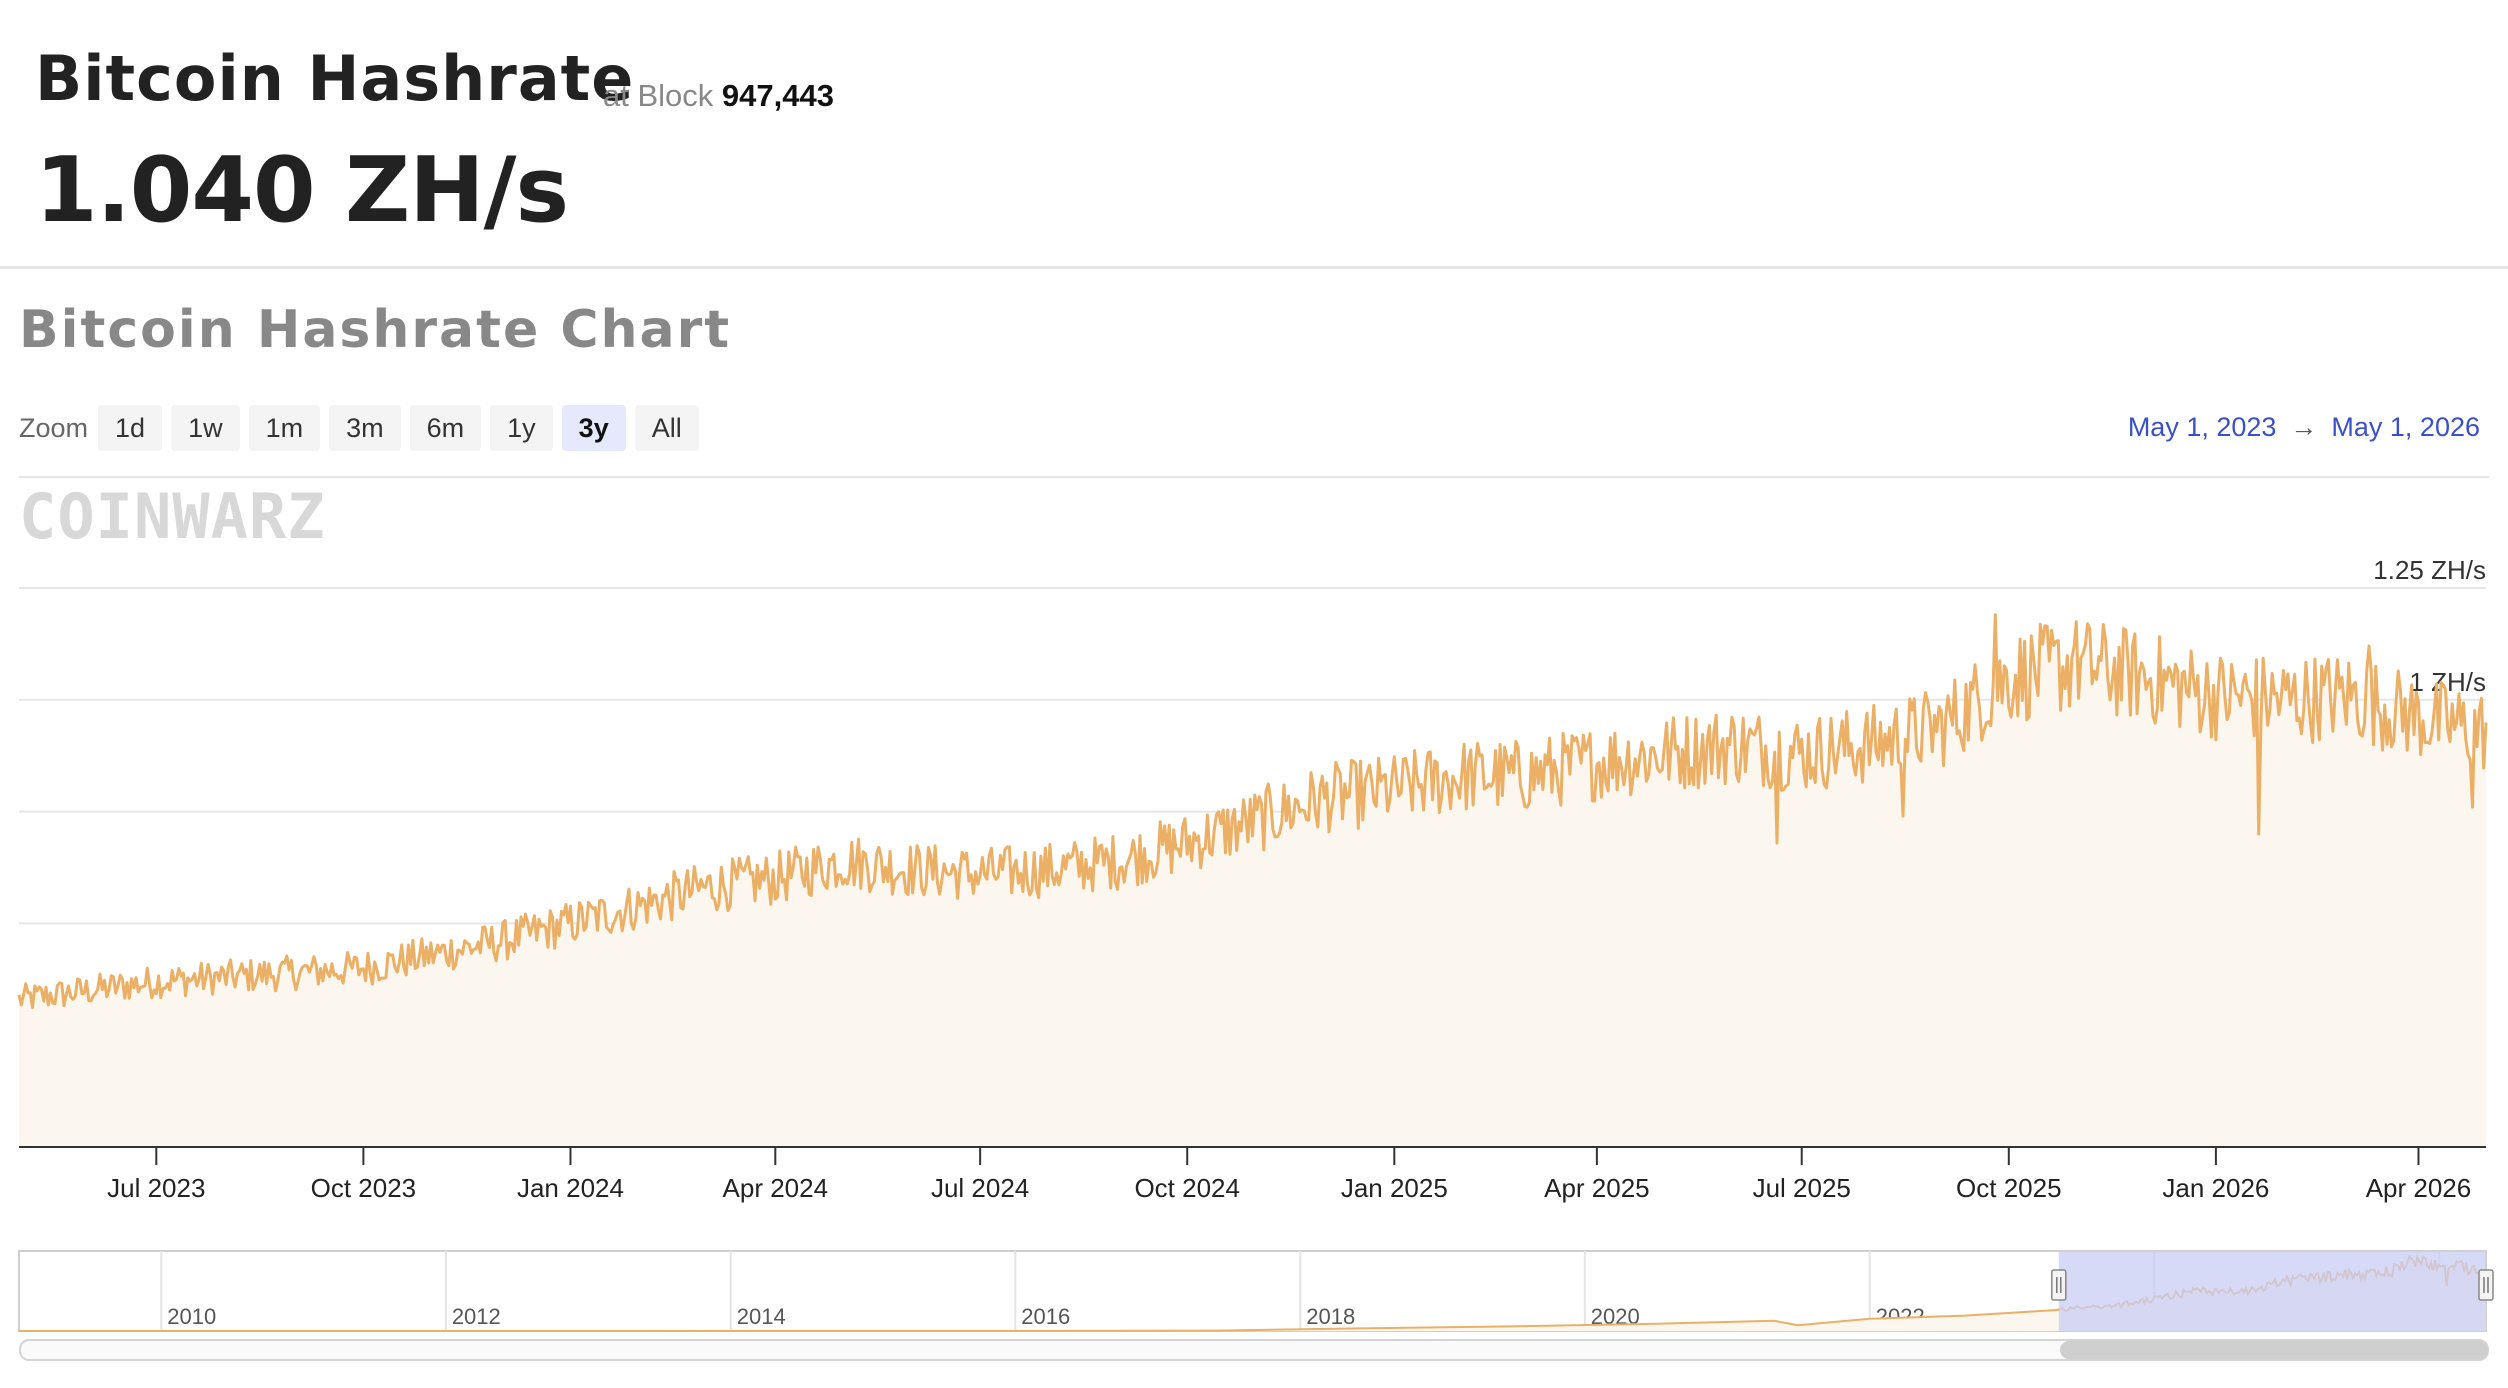 The width and height of the screenshot is (2508, 1388). What do you see at coordinates (2486, 1285) in the screenshot?
I see `navigator-right-handle` at bounding box center [2486, 1285].